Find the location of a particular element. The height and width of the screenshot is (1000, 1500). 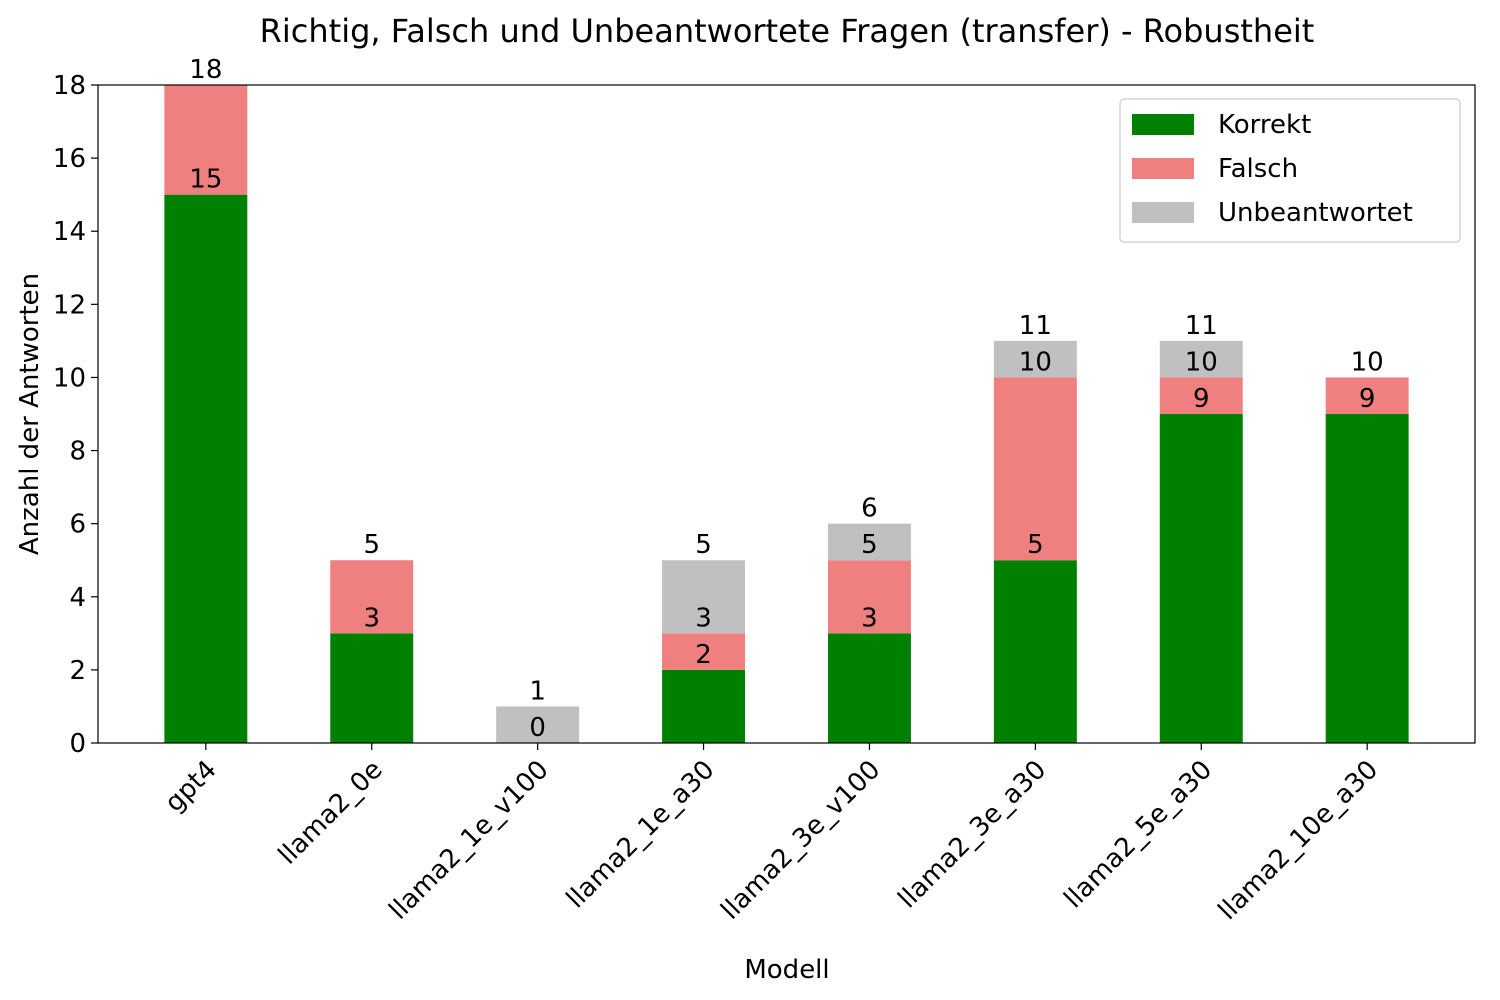

bar-korrekt-llama2_0e is located at coordinates (372, 688).